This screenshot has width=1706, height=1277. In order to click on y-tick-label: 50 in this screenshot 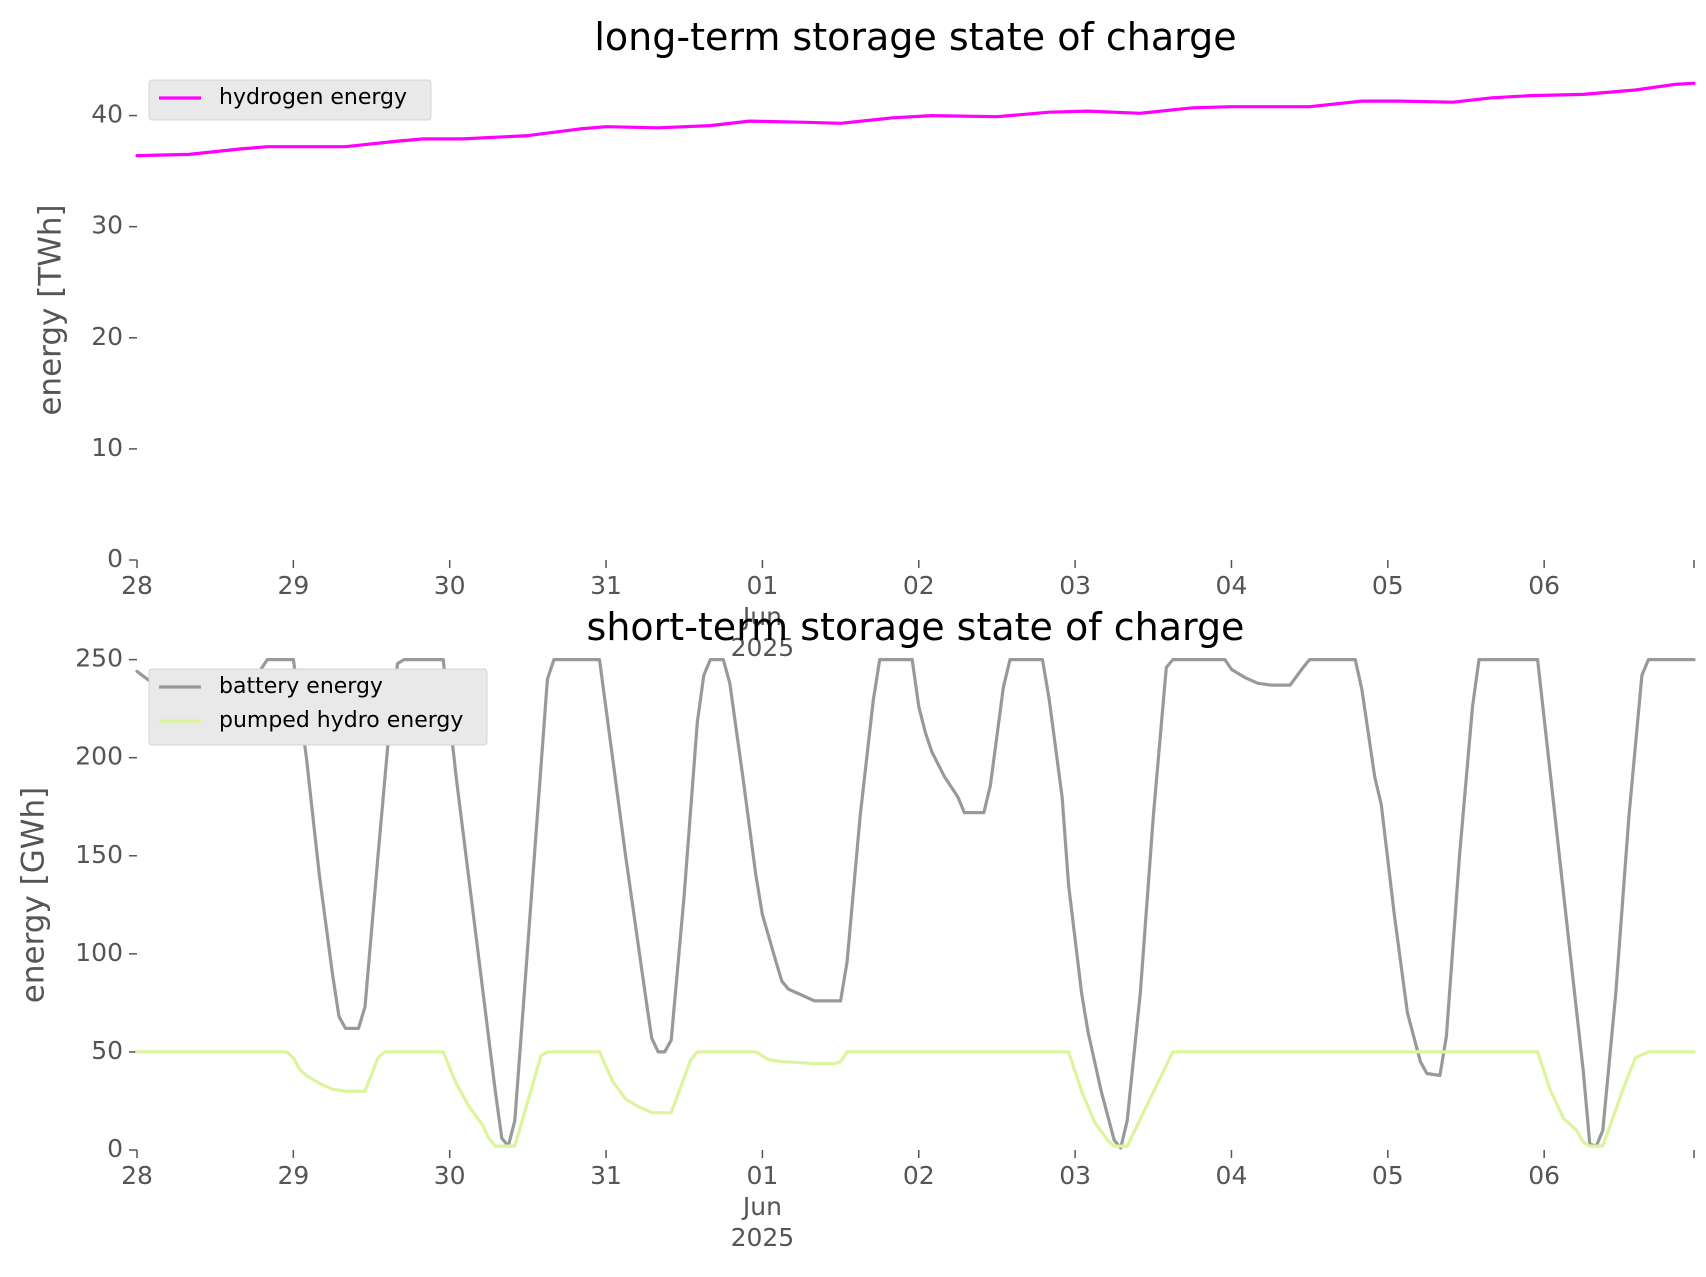, I will do `click(107, 1050)`.